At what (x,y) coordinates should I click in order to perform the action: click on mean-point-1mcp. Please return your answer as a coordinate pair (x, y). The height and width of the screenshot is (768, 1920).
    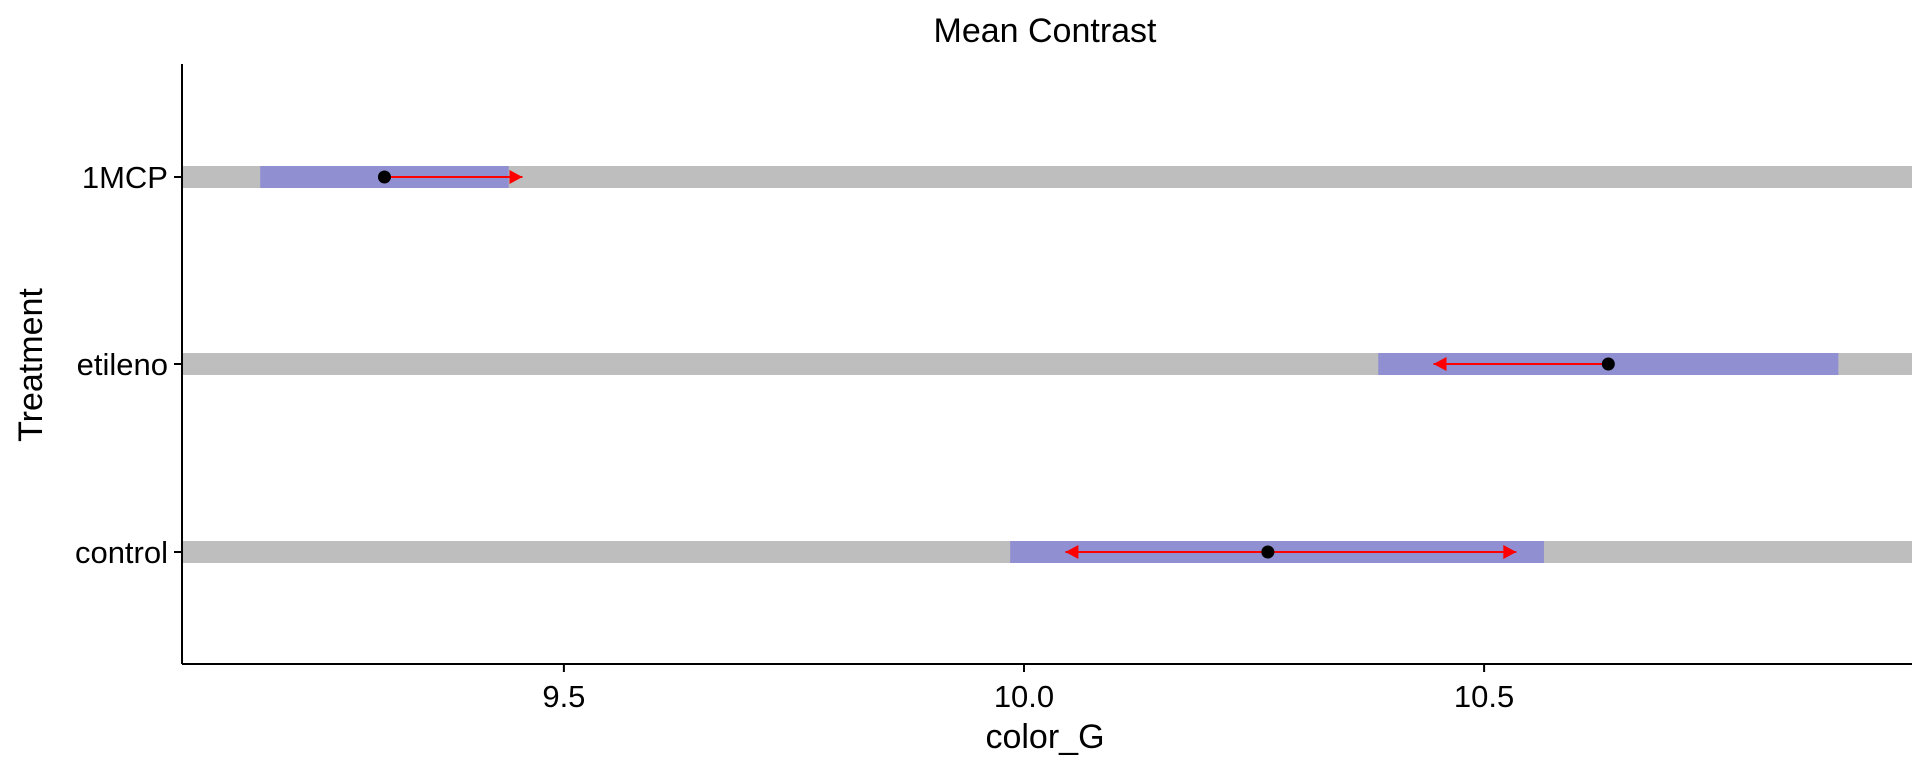
    Looking at the image, I should click on (384, 177).